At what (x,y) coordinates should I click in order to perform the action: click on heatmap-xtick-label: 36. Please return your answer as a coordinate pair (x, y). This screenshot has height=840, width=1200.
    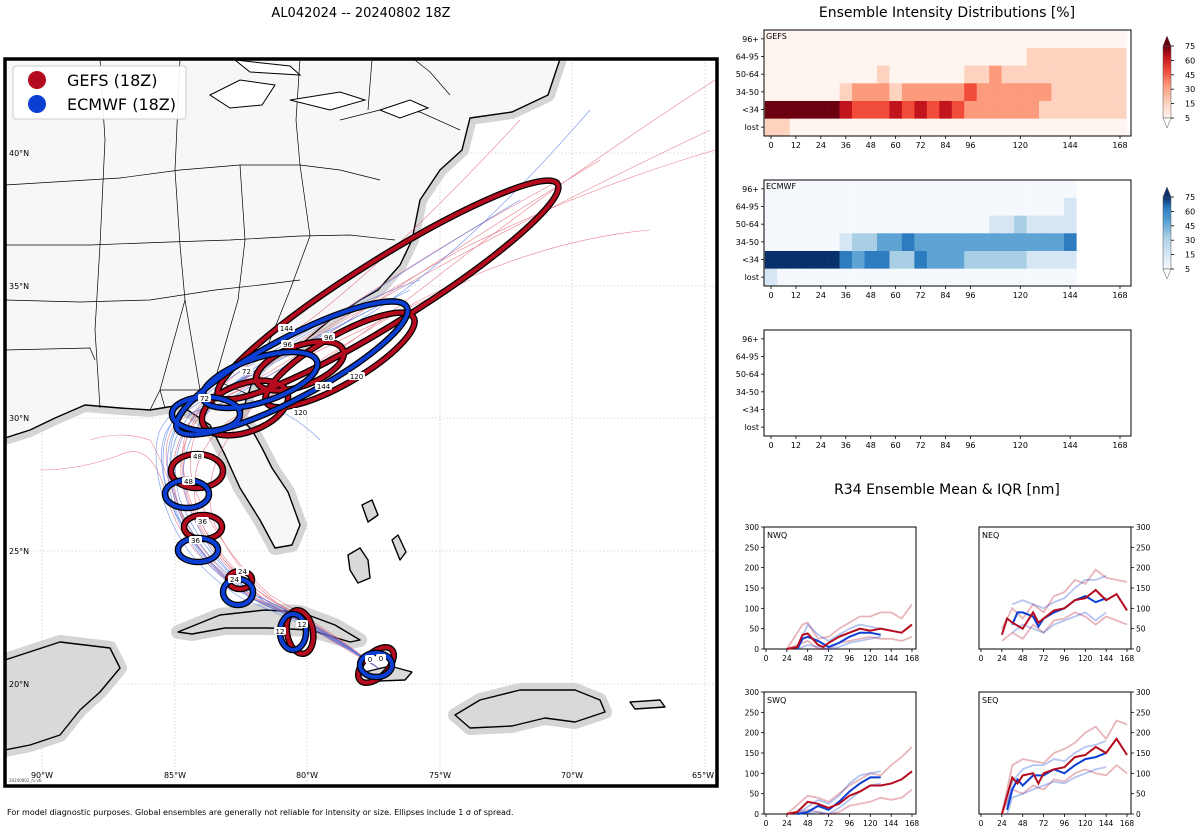
    Looking at the image, I should click on (846, 295).